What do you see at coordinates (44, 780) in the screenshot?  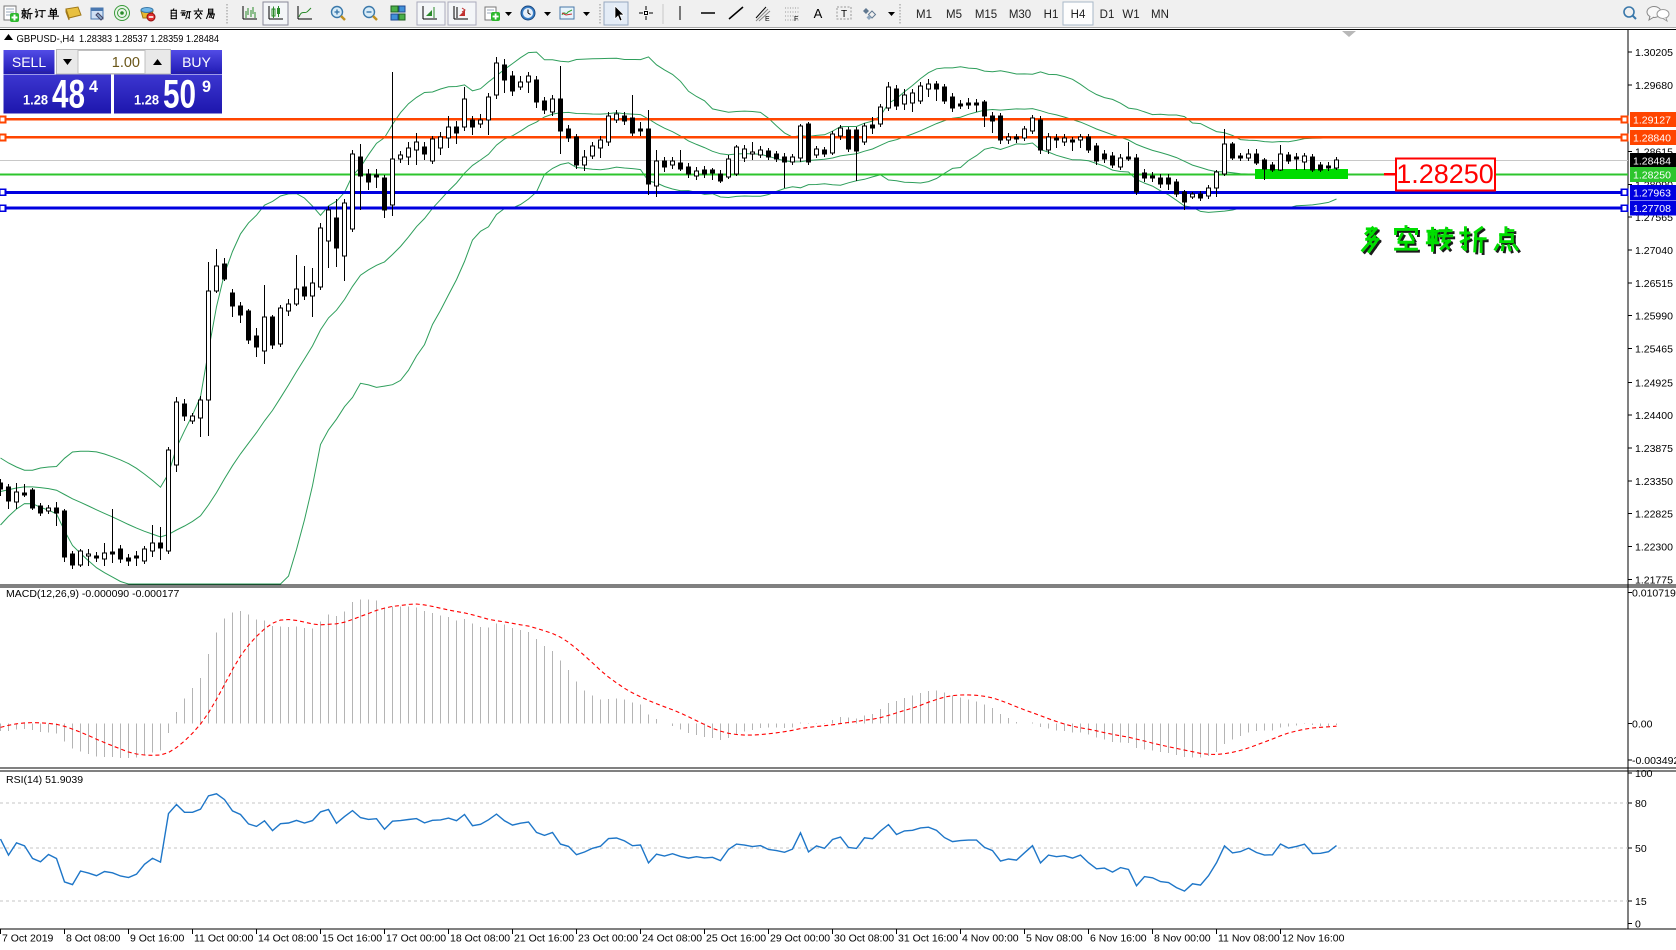 I see `svg-text: RSI(14) 51.9039` at bounding box center [44, 780].